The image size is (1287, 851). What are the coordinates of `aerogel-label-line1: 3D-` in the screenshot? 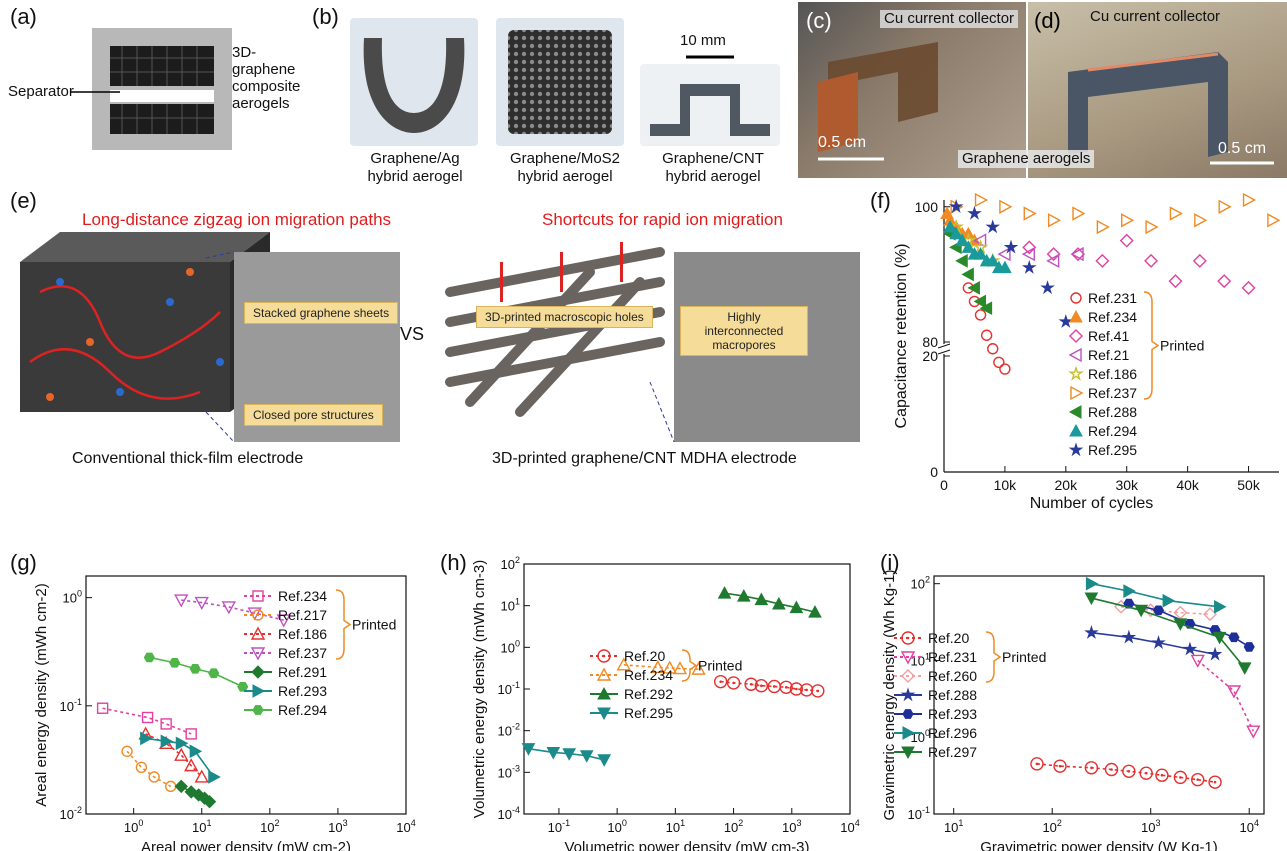 It's located at (244, 52).